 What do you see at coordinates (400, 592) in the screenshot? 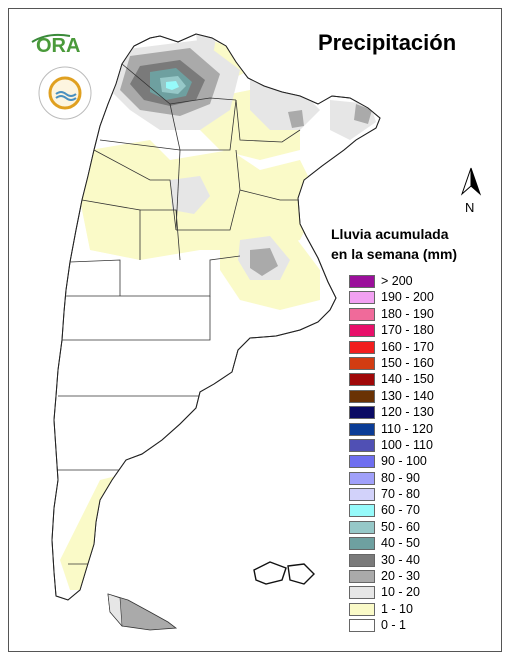
I see `legend-label: 10 - 20` at bounding box center [400, 592].